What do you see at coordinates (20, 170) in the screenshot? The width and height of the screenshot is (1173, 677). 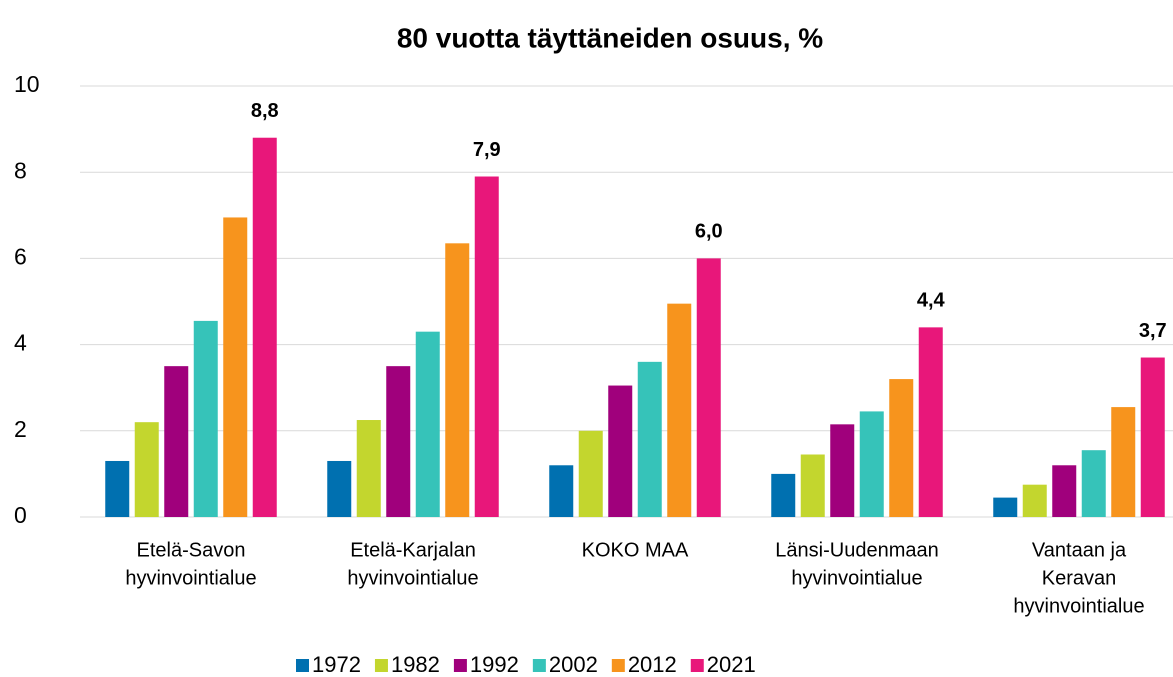 I see `y-tick-label: 8` at bounding box center [20, 170].